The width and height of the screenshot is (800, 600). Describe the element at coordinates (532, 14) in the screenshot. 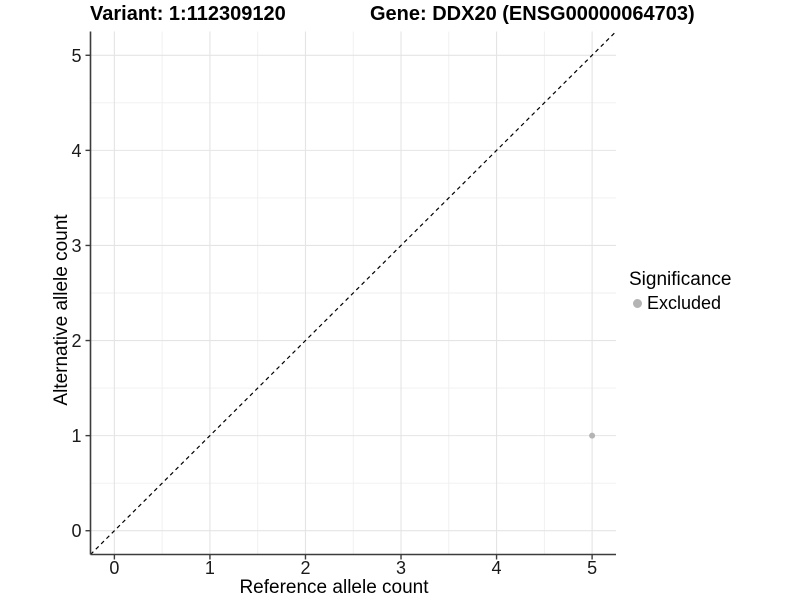

I see `plot-title-gene: Gene: DDX20 (ENSG00000064703)` at that location.